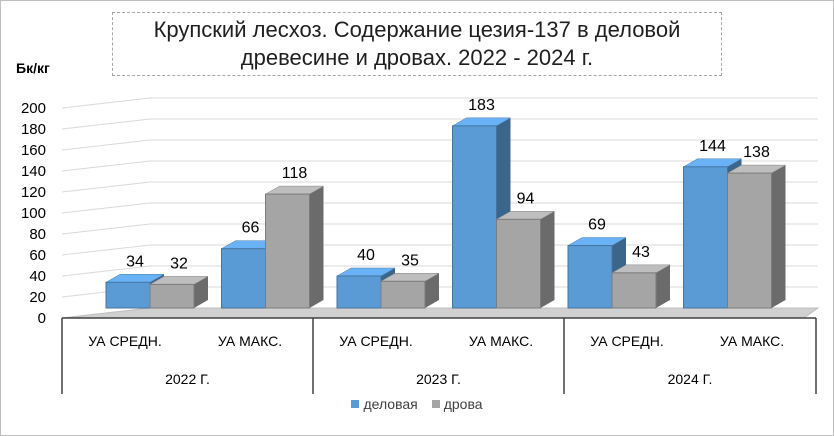  I want to click on legend: деловая дрова, so click(417, 404).